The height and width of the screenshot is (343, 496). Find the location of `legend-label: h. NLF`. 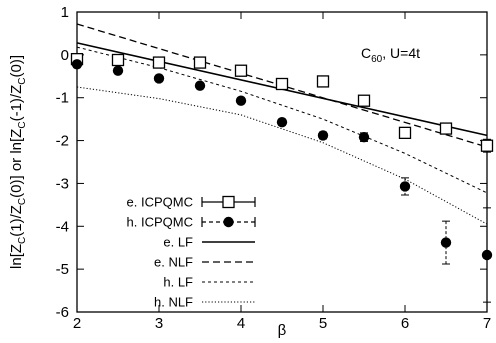

legend-label: h. NLF is located at coordinates (173, 302).